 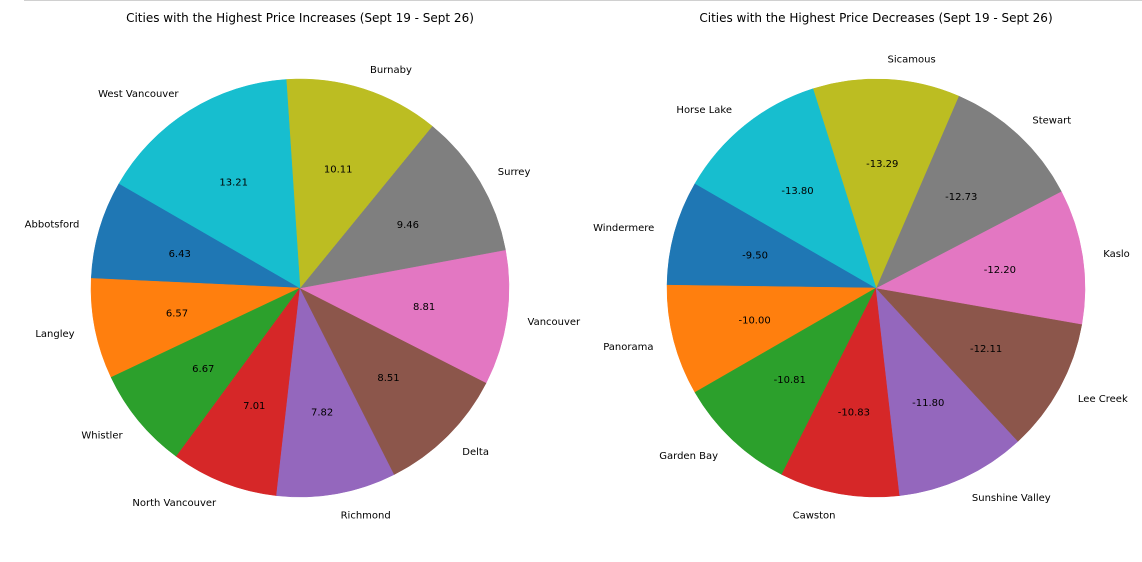 What do you see at coordinates (424, 307) in the screenshot?
I see `slice-value-vancouver: 8.81` at bounding box center [424, 307].